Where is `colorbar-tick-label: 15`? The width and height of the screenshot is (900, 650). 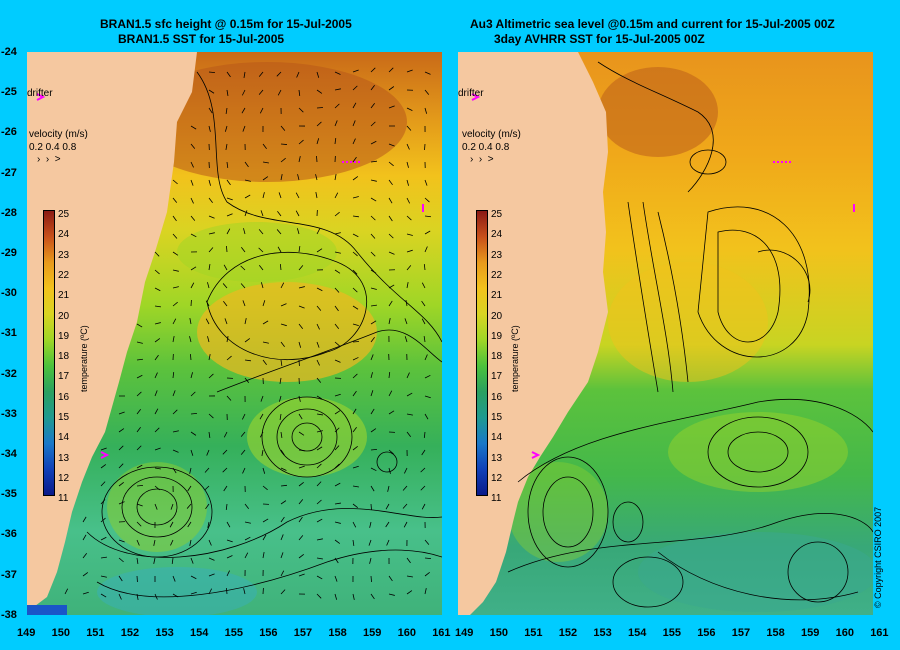
colorbar-tick-label: 15 is located at coordinates (64, 417).